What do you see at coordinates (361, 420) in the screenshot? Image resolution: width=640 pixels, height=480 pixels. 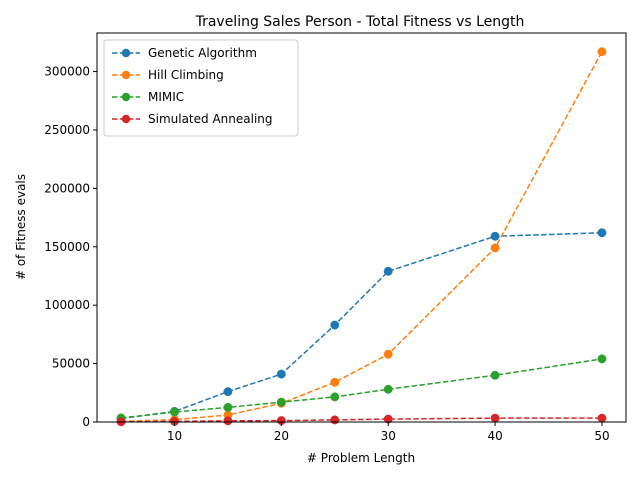 I see `series-line-simulated-annealing` at bounding box center [361, 420].